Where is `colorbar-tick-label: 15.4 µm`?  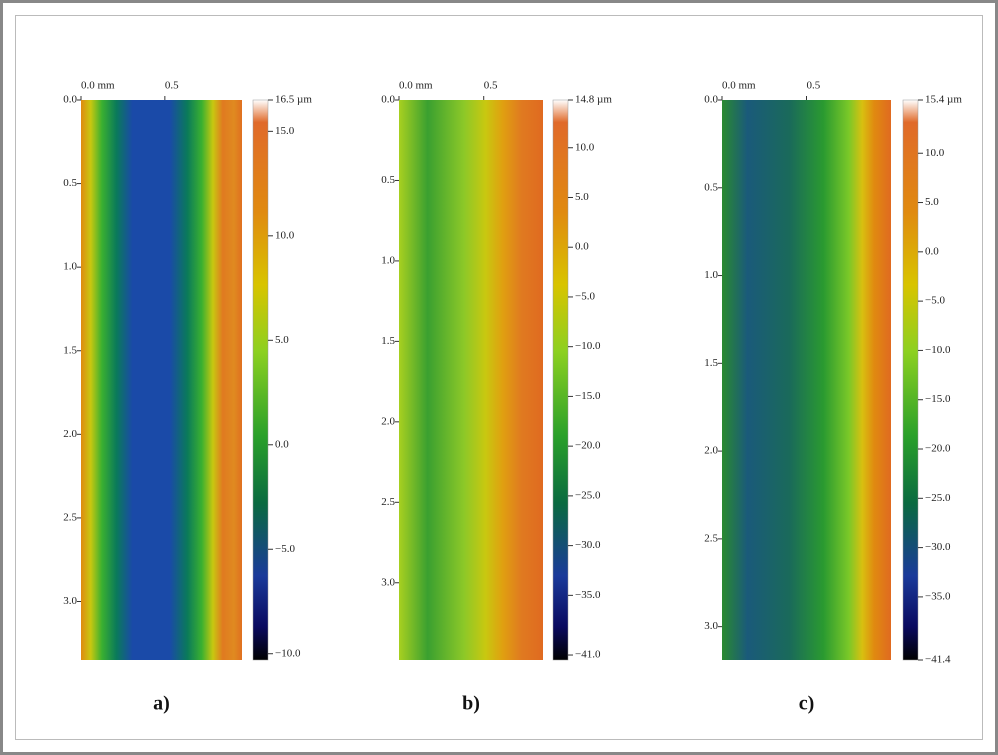
colorbar-tick-label: 15.4 µm is located at coordinates (943, 100).